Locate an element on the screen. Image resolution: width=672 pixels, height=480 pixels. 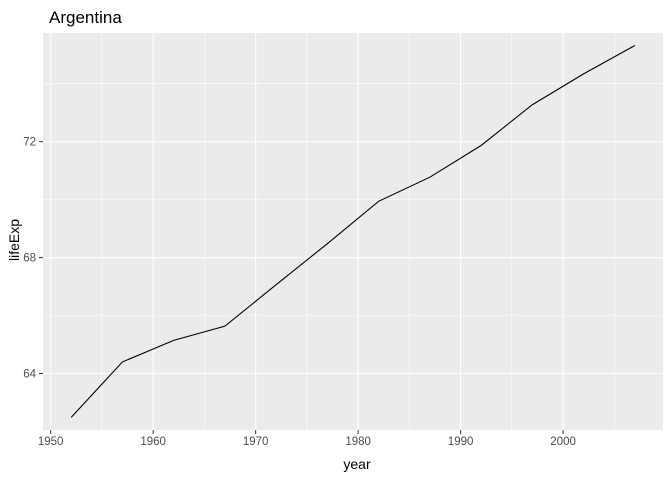
y-tick-label: 68 is located at coordinates (29, 259).